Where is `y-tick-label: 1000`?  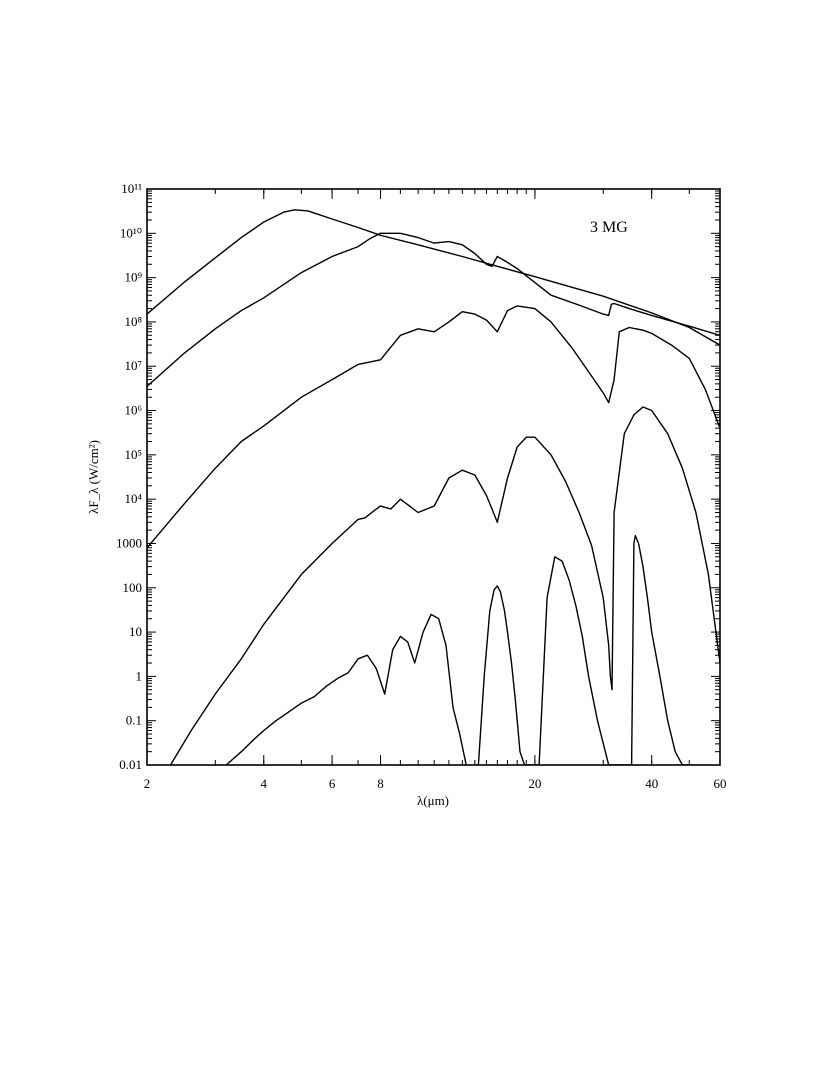 y-tick-label: 1000 is located at coordinates (129, 542).